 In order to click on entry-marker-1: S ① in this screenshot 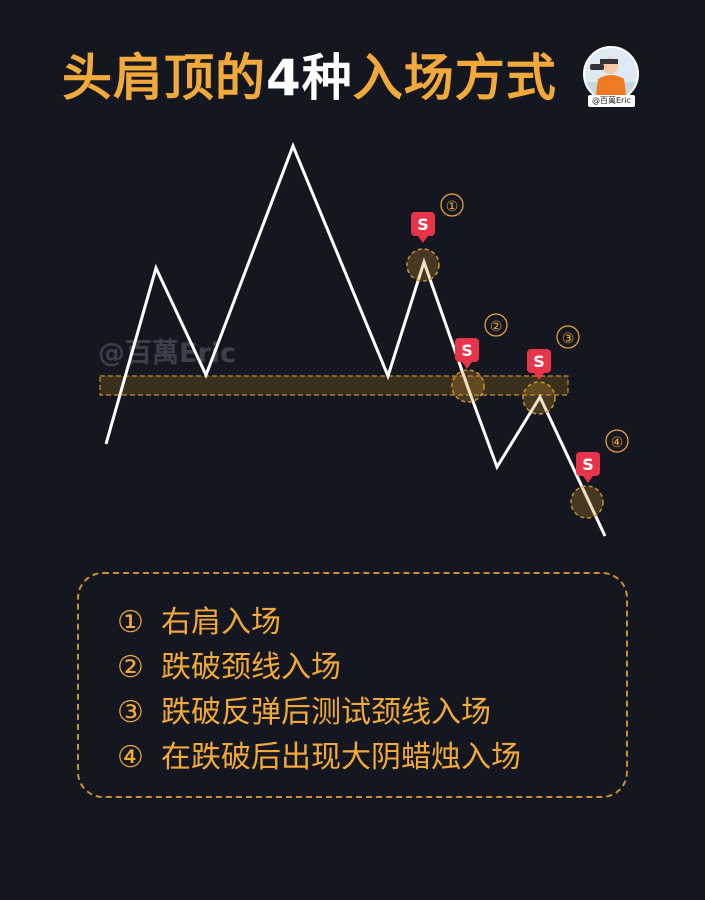, I will do `click(435, 237)`.